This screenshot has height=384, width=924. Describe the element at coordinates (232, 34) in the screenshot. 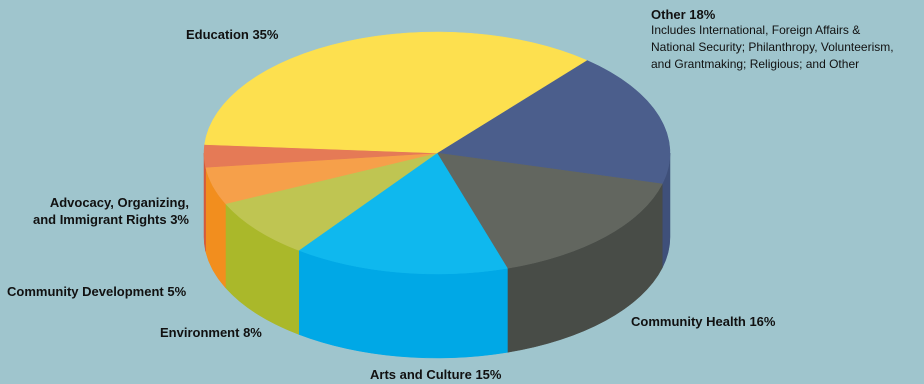

I see `label-education: Education 35%` at that location.